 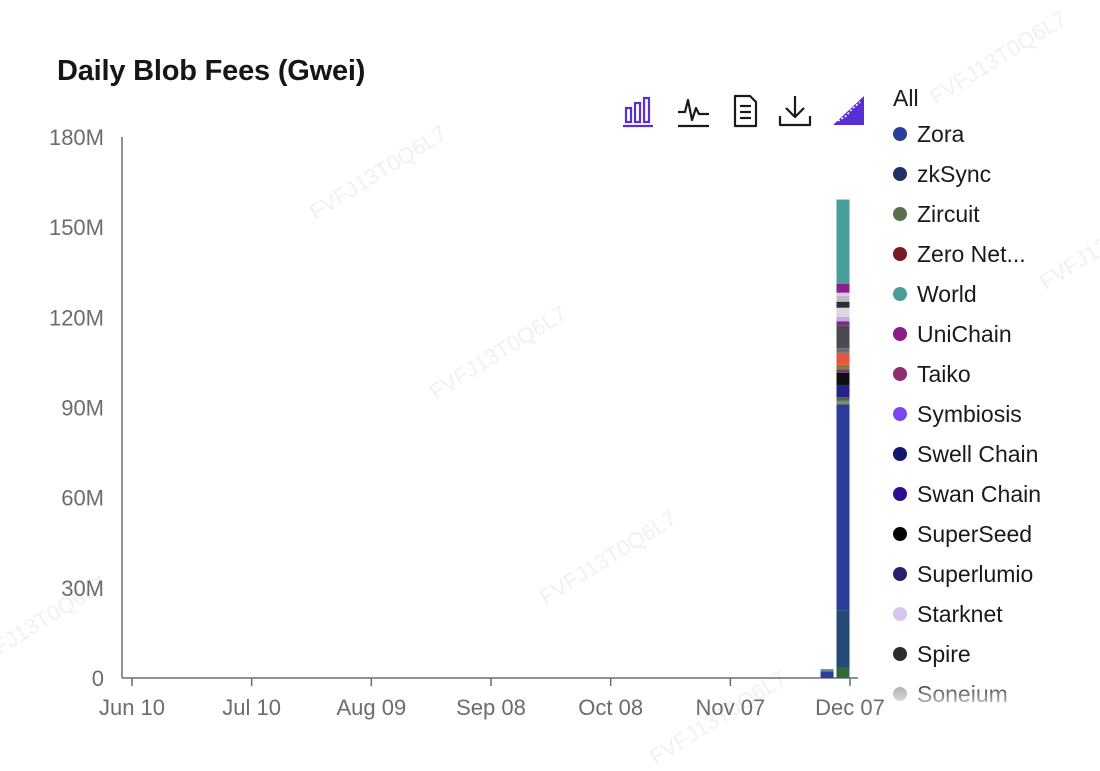 I want to click on legend-item: Symbiosis, so click(x=995, y=414).